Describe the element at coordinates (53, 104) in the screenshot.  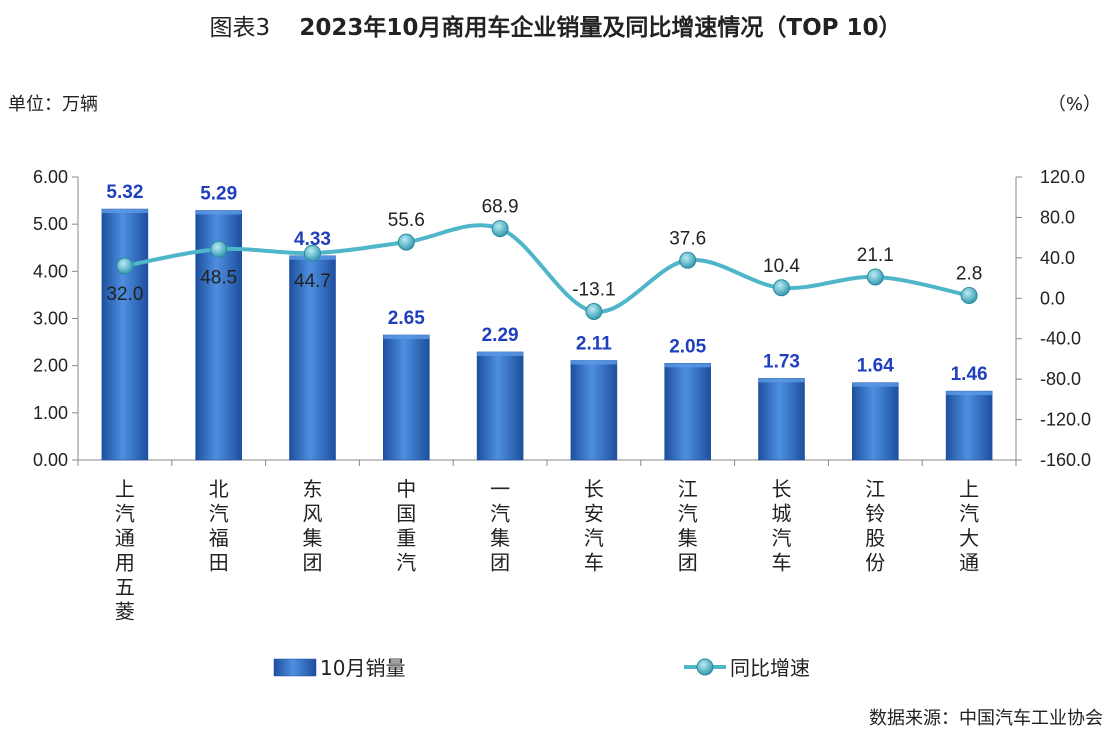
I see `left-axis-unit: 单位：万辆` at that location.